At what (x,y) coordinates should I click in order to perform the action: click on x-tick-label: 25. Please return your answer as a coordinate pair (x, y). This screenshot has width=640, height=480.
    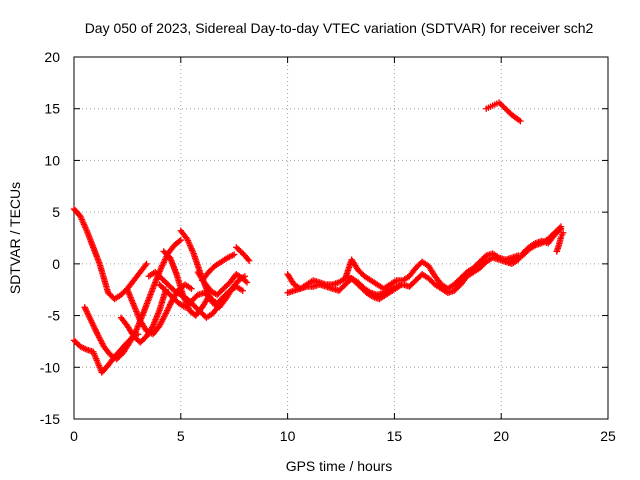
    Looking at the image, I should click on (608, 436).